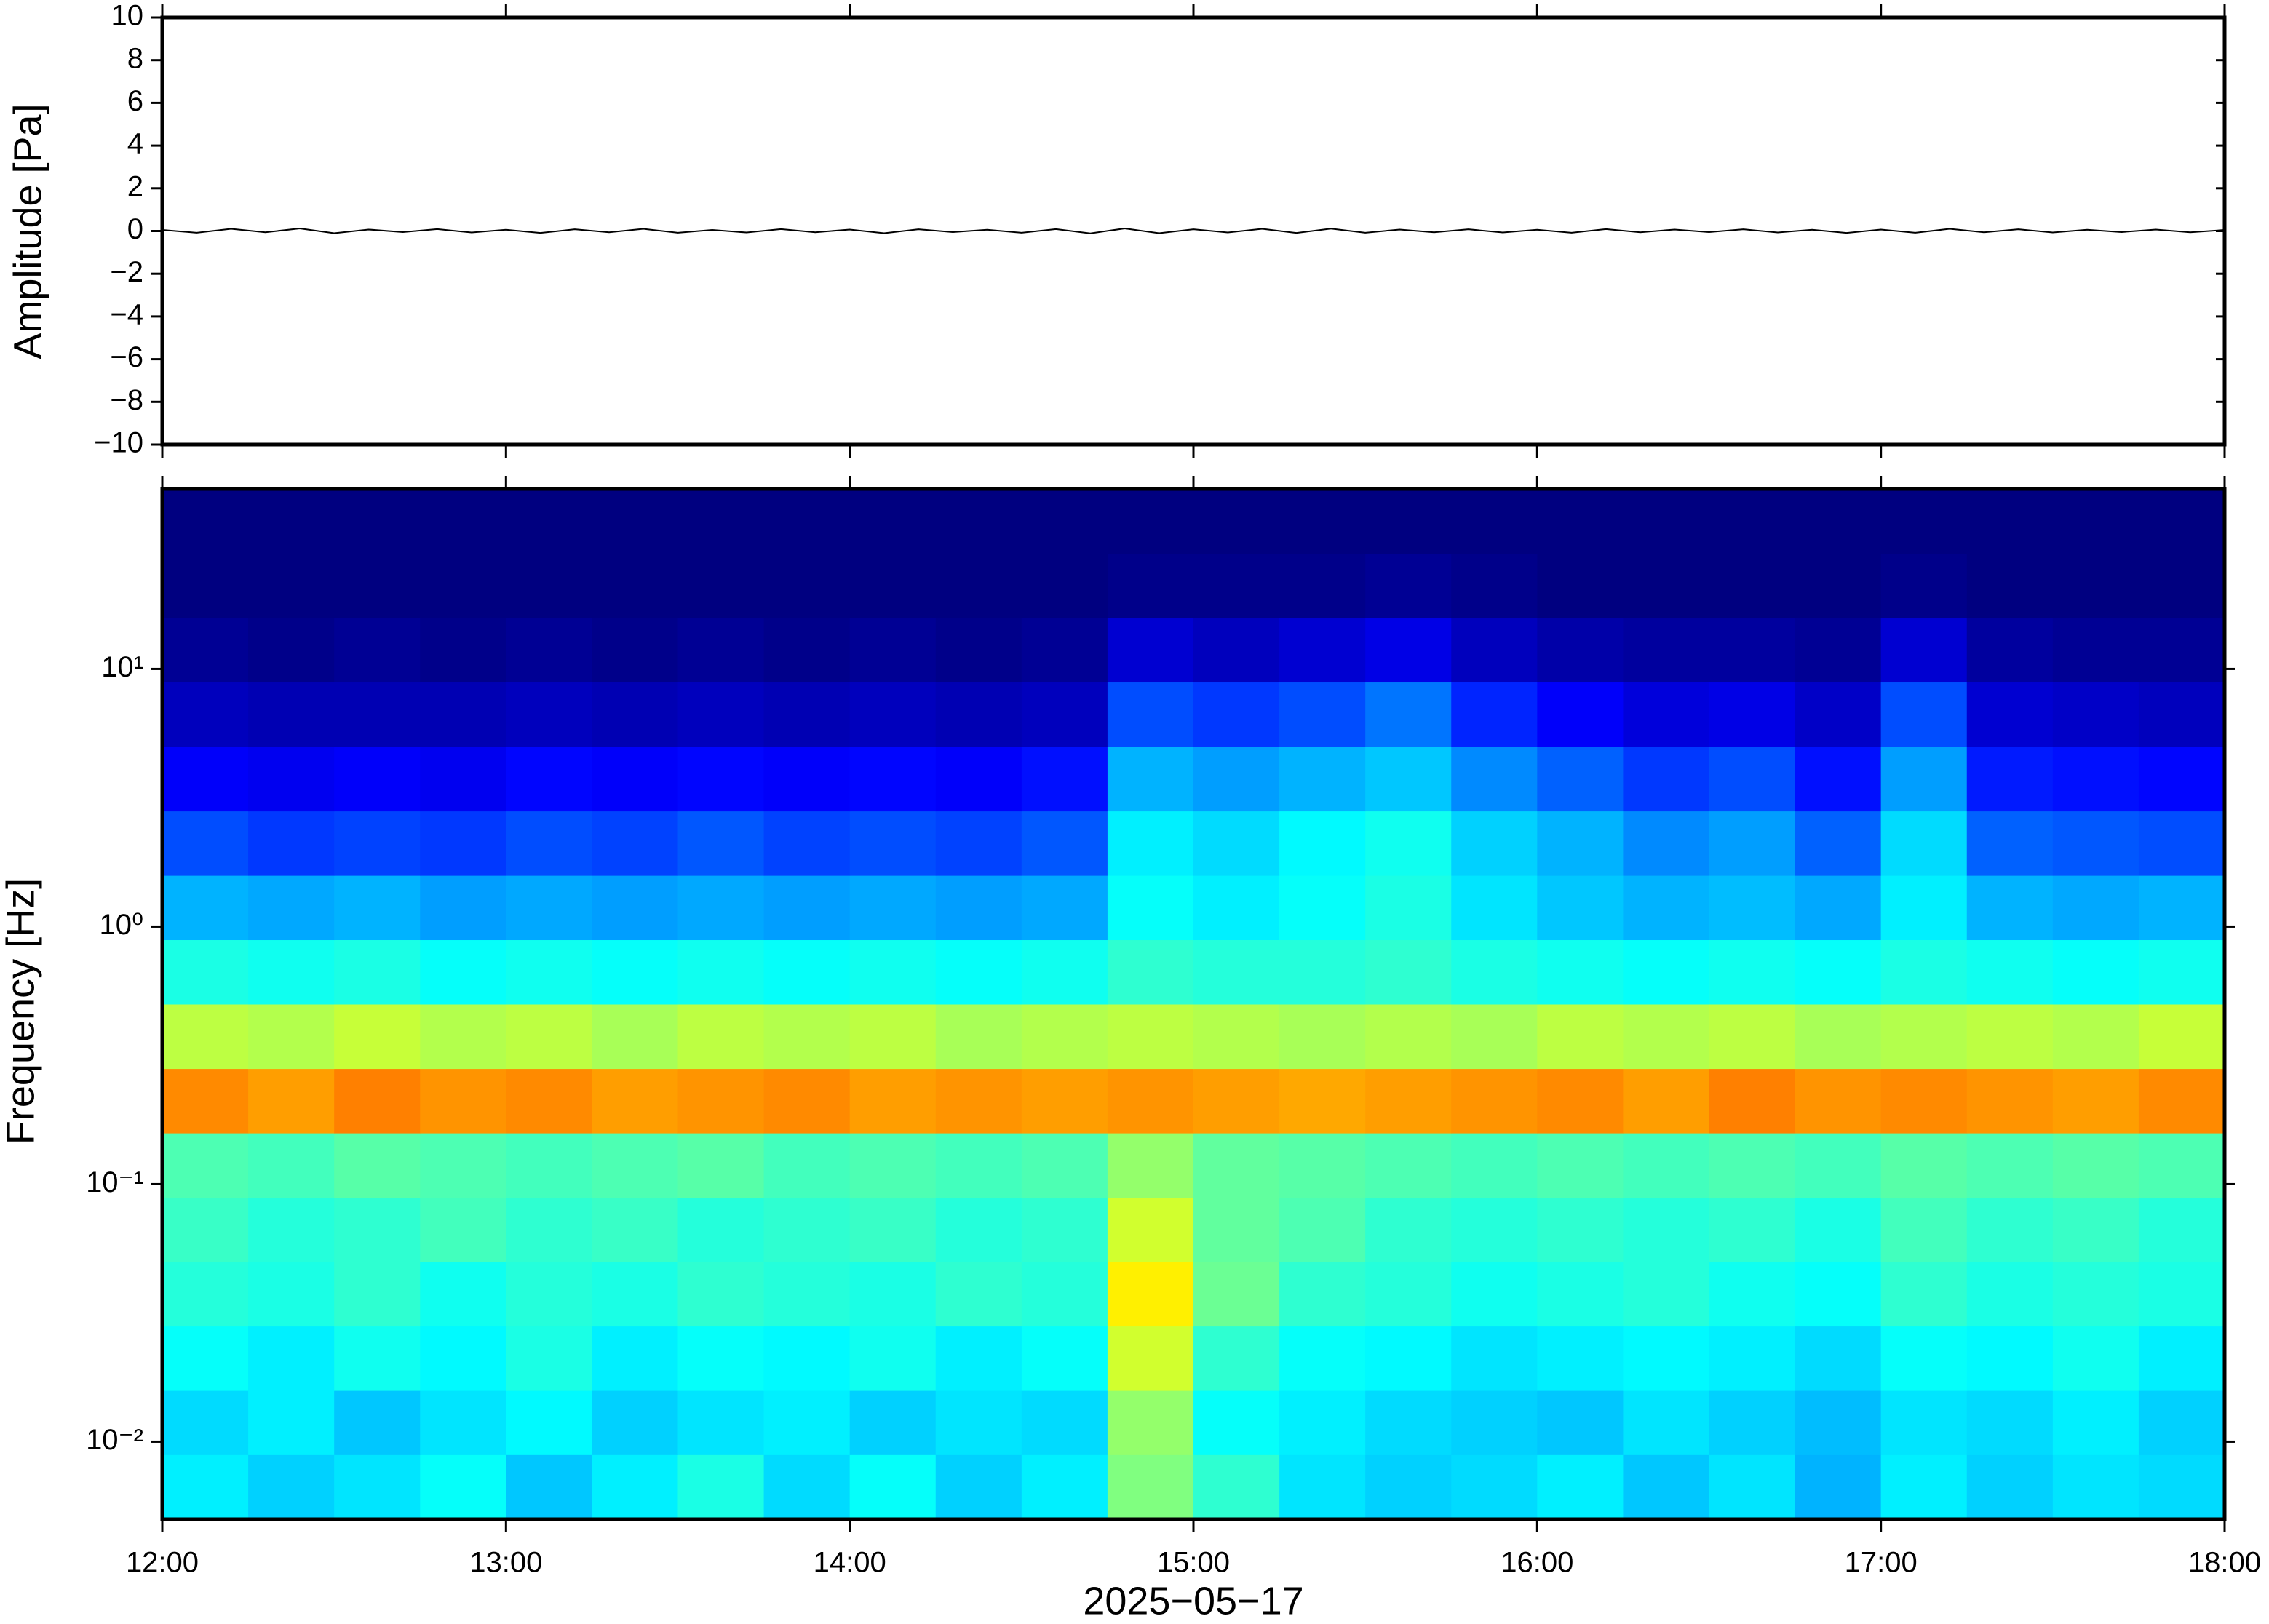 Image resolution: width=2269 pixels, height=1624 pixels. Describe the element at coordinates (119, 443) in the screenshot. I see `y-tick-label: −10` at that location.